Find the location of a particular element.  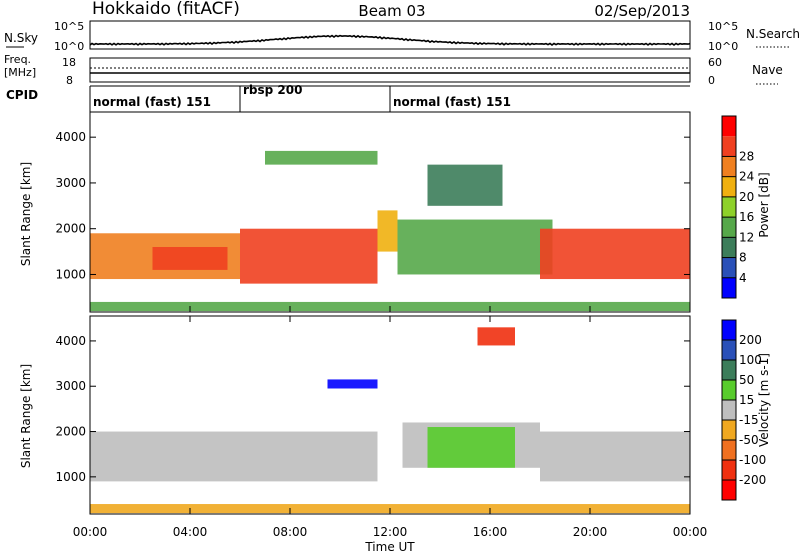

sky-noise-panel: N.Sky 10^5 10^0 10^5 10^0 N.Search is located at coordinates (402, 36).